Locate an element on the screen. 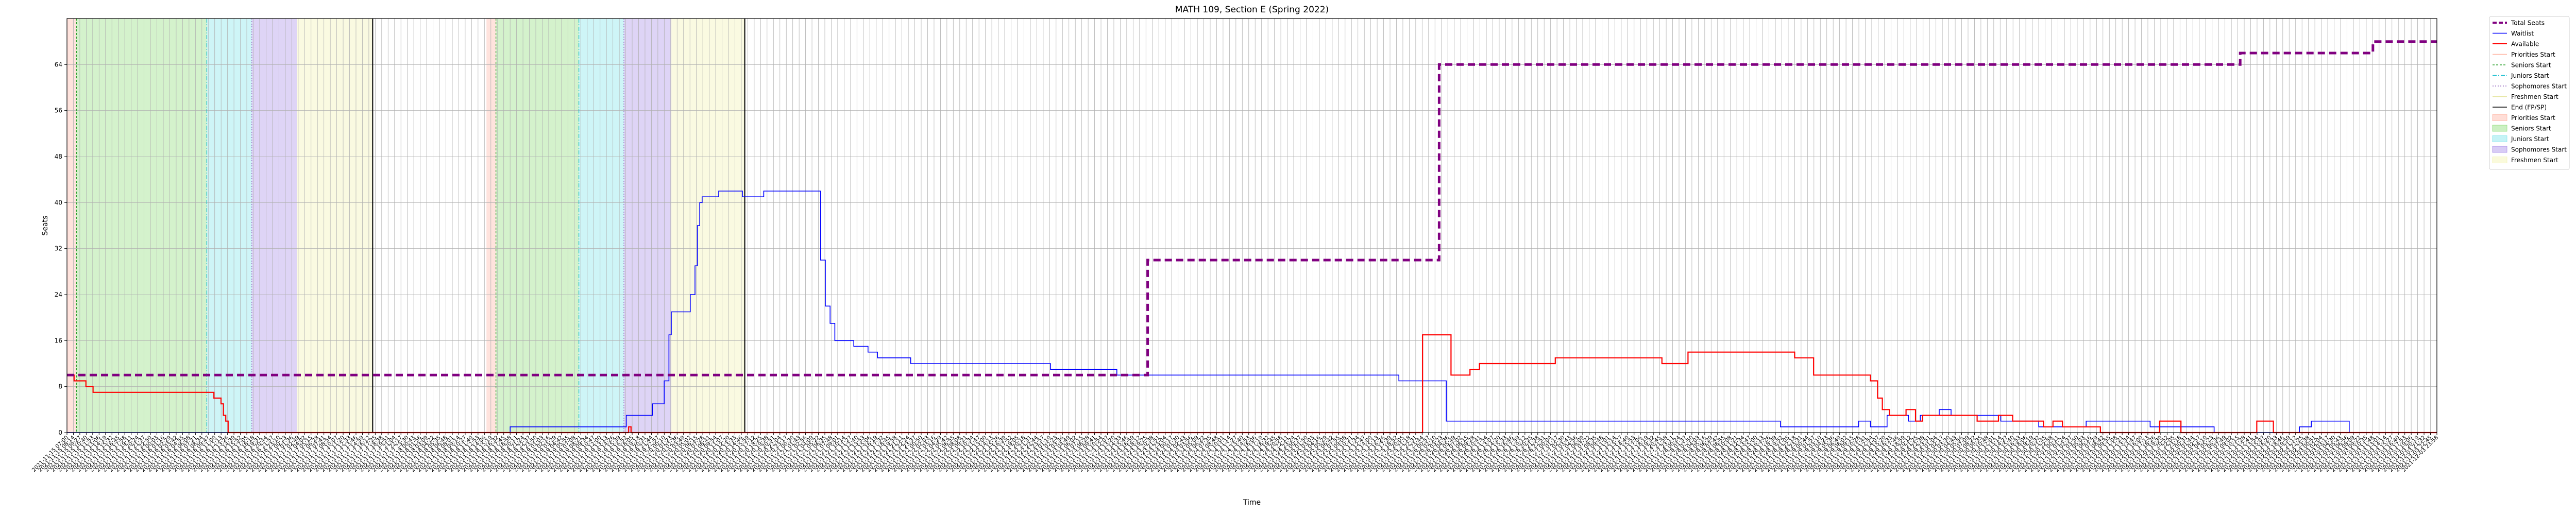  y-tick-label: 64 is located at coordinates (59, 64).